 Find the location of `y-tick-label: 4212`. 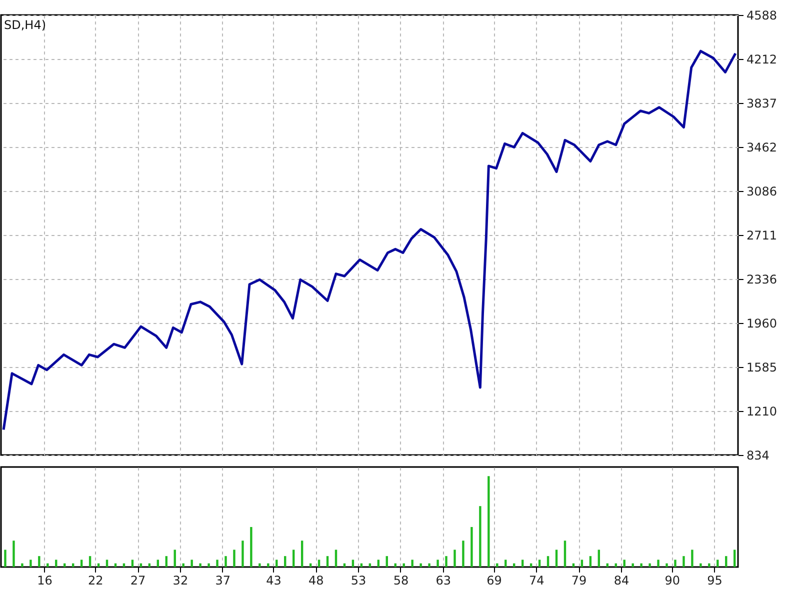

y-tick-label: 4212 is located at coordinates (762, 59).